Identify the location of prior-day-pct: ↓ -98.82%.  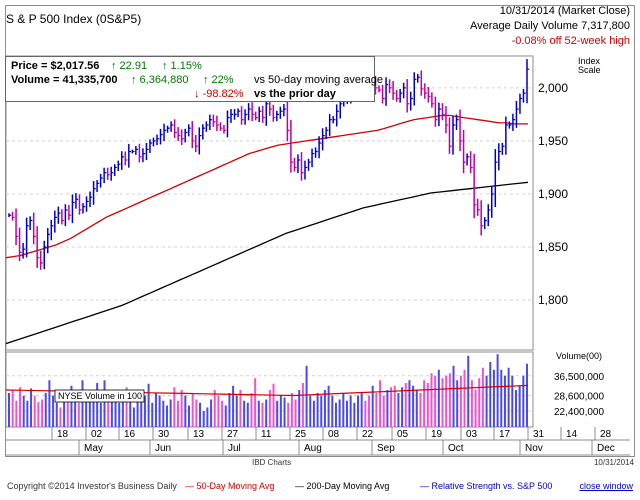
(219, 94).